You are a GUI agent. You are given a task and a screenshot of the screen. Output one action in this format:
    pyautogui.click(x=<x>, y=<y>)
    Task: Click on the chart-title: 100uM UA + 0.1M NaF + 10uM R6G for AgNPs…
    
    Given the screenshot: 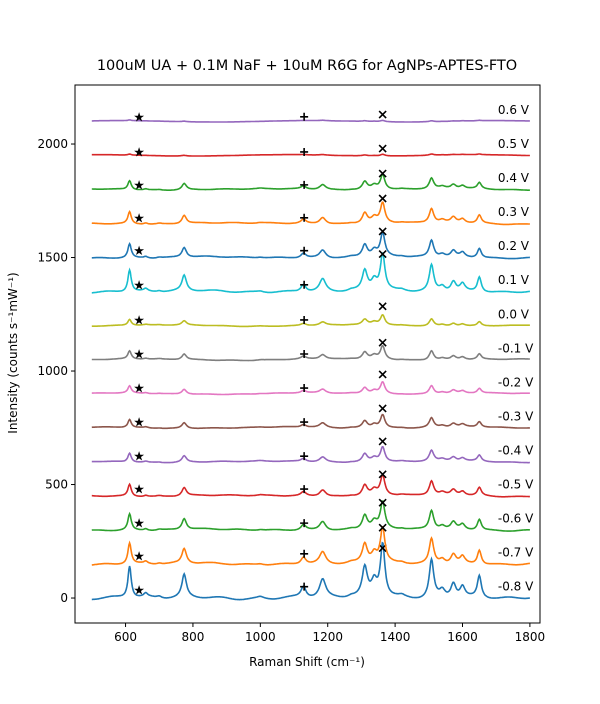 What is the action you would take?
    pyautogui.click(x=307, y=66)
    